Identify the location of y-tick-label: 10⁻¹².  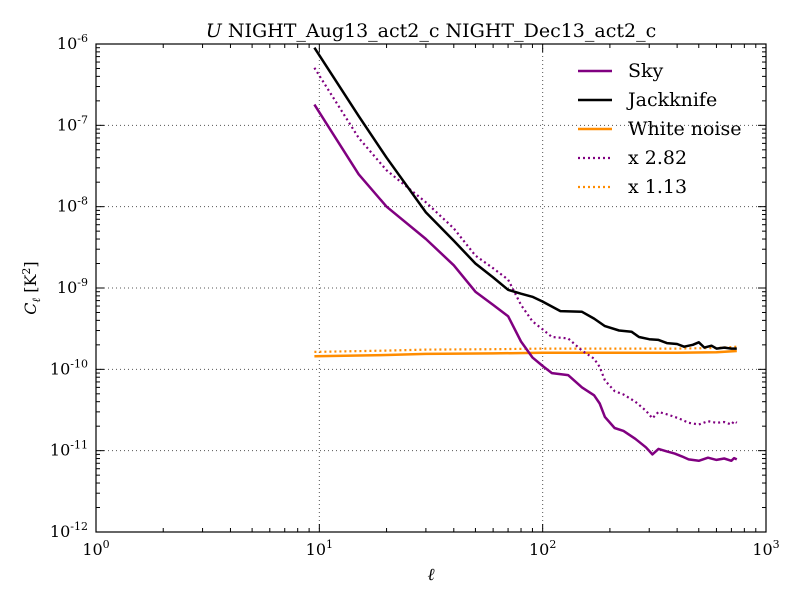
(69, 530).